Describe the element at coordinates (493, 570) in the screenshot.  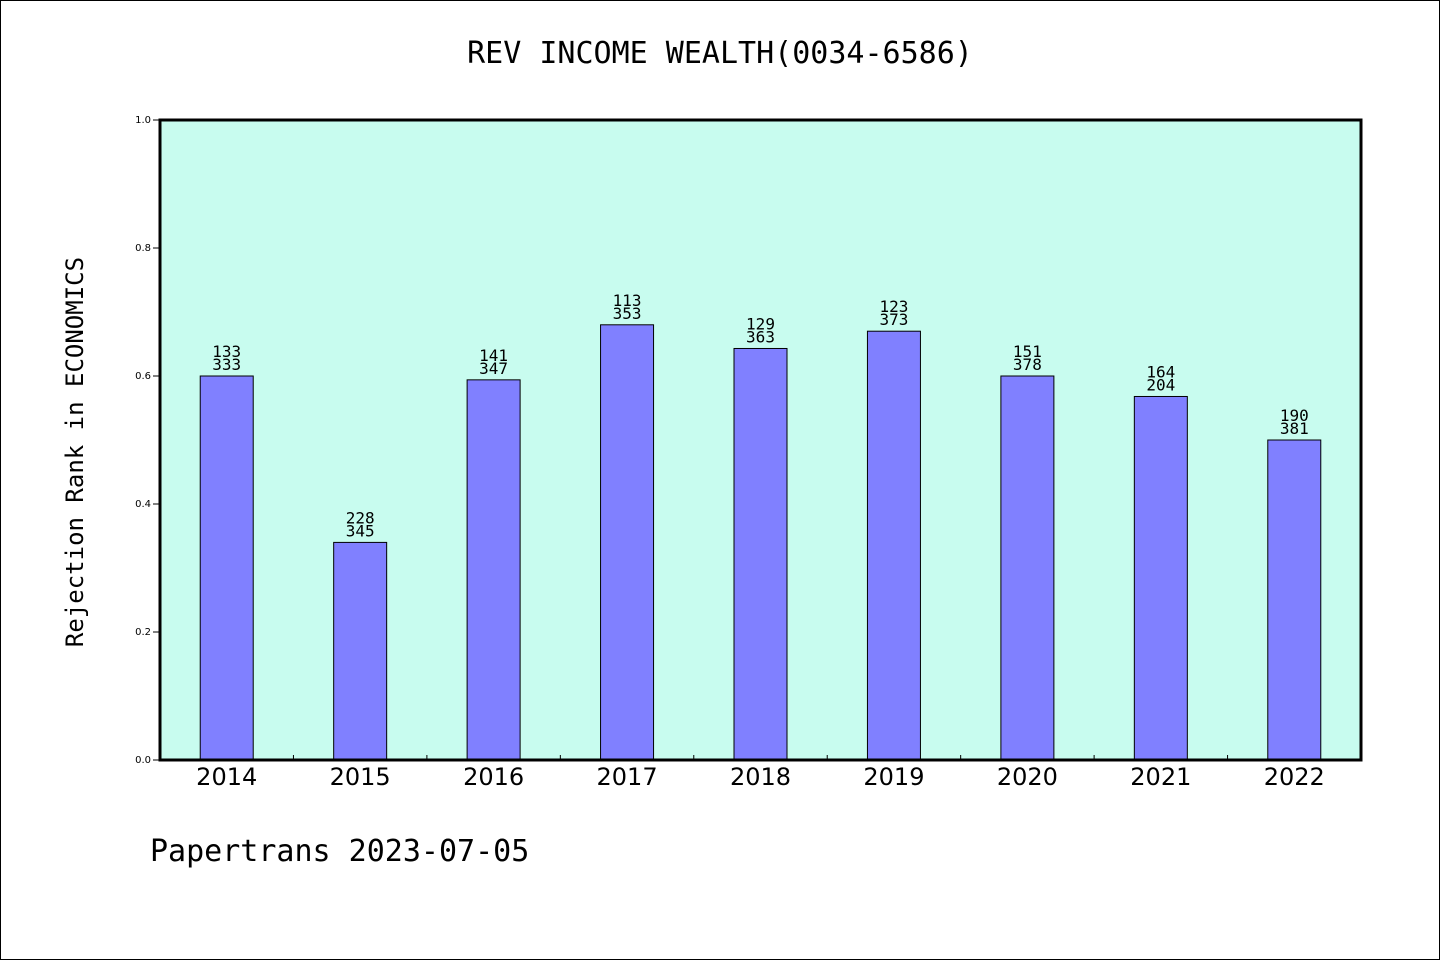
I see `bar-2016` at that location.